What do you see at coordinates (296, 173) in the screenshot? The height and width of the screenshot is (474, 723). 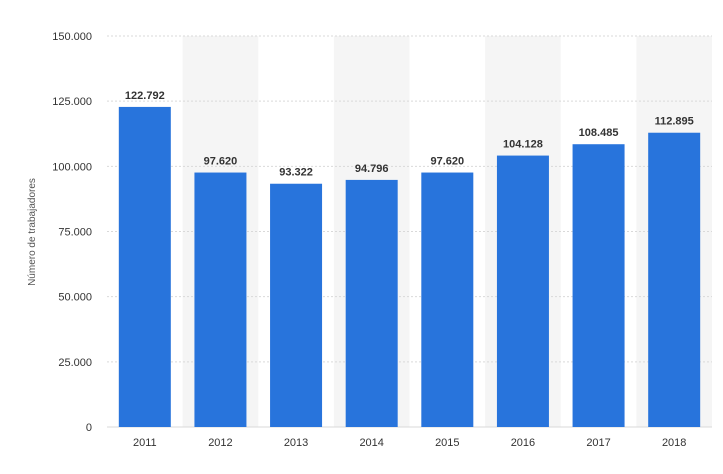 I see `bar-value-label: 93.322` at bounding box center [296, 173].